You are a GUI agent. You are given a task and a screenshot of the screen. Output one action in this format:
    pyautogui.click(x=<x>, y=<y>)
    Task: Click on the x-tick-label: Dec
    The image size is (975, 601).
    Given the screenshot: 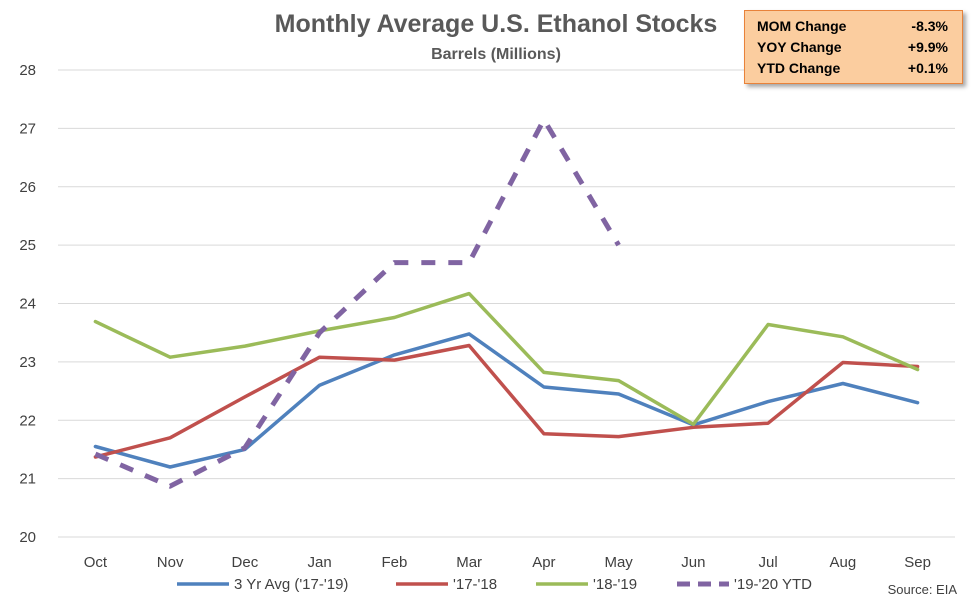 What is the action you would take?
    pyautogui.click(x=245, y=562)
    